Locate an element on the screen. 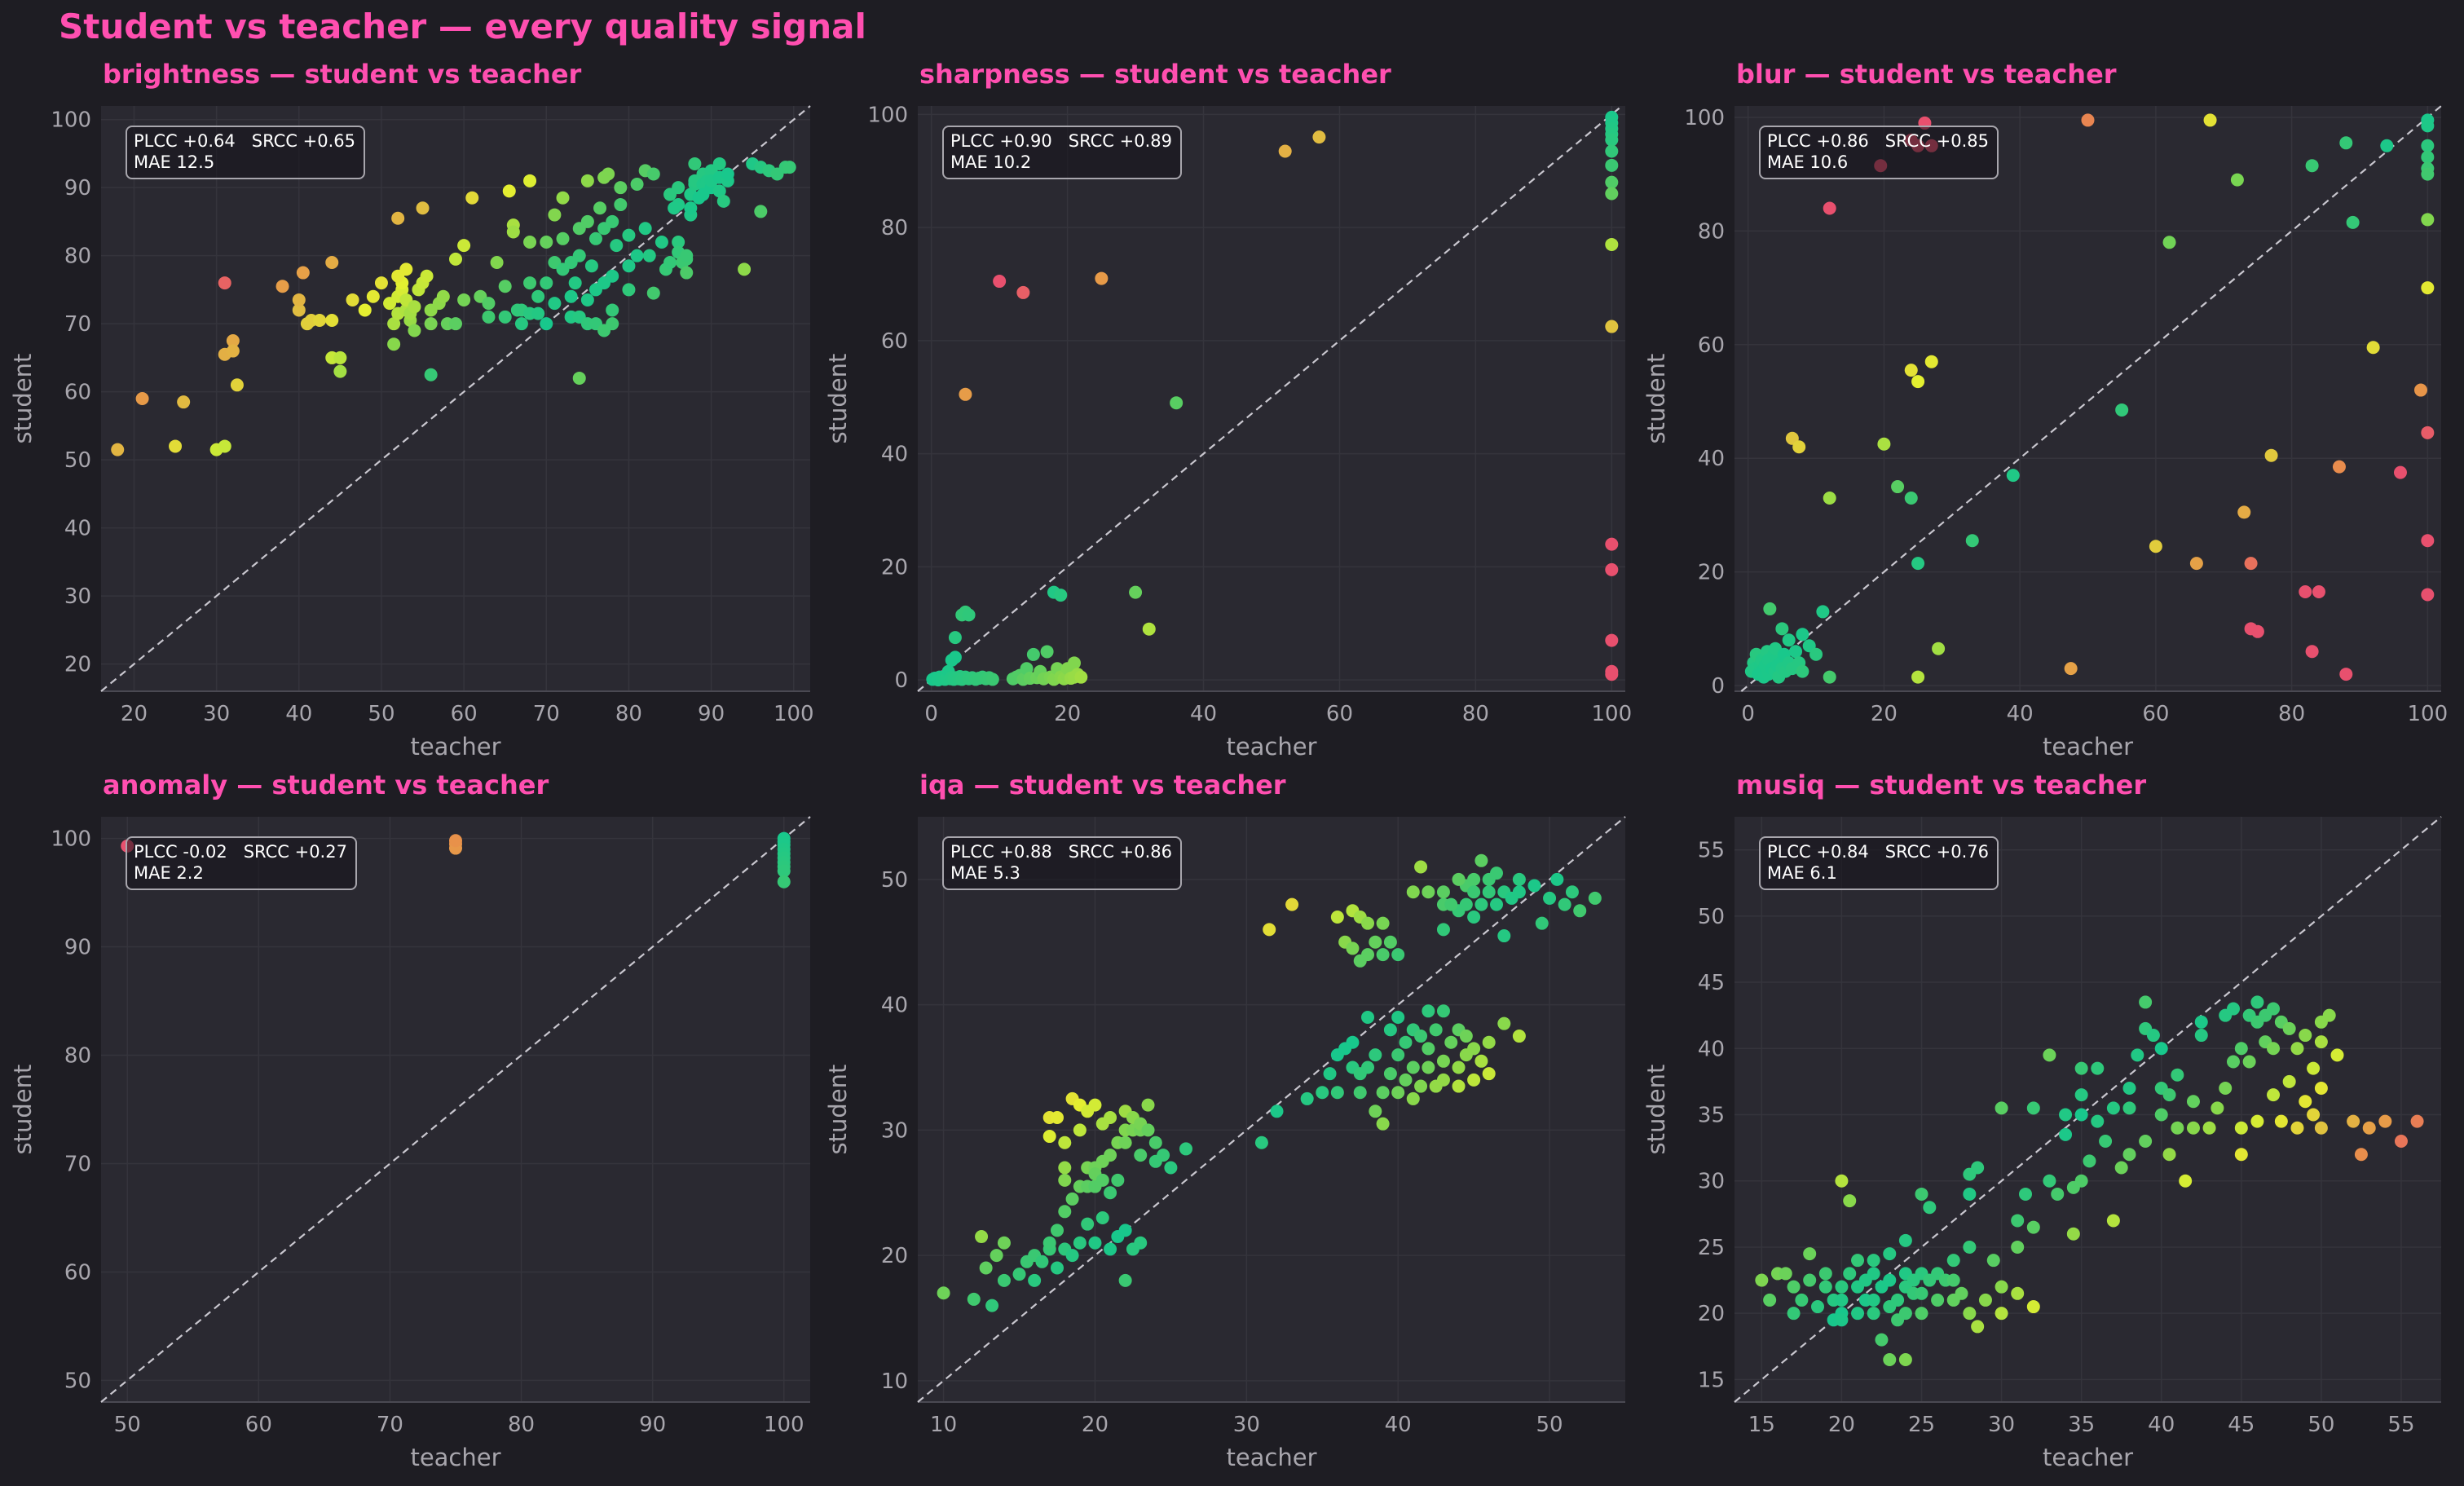 The height and width of the screenshot is (1486, 2464). stats-box: PLCC +0.86 SRCC +0.85 MAE 10.6 is located at coordinates (1879, 152).